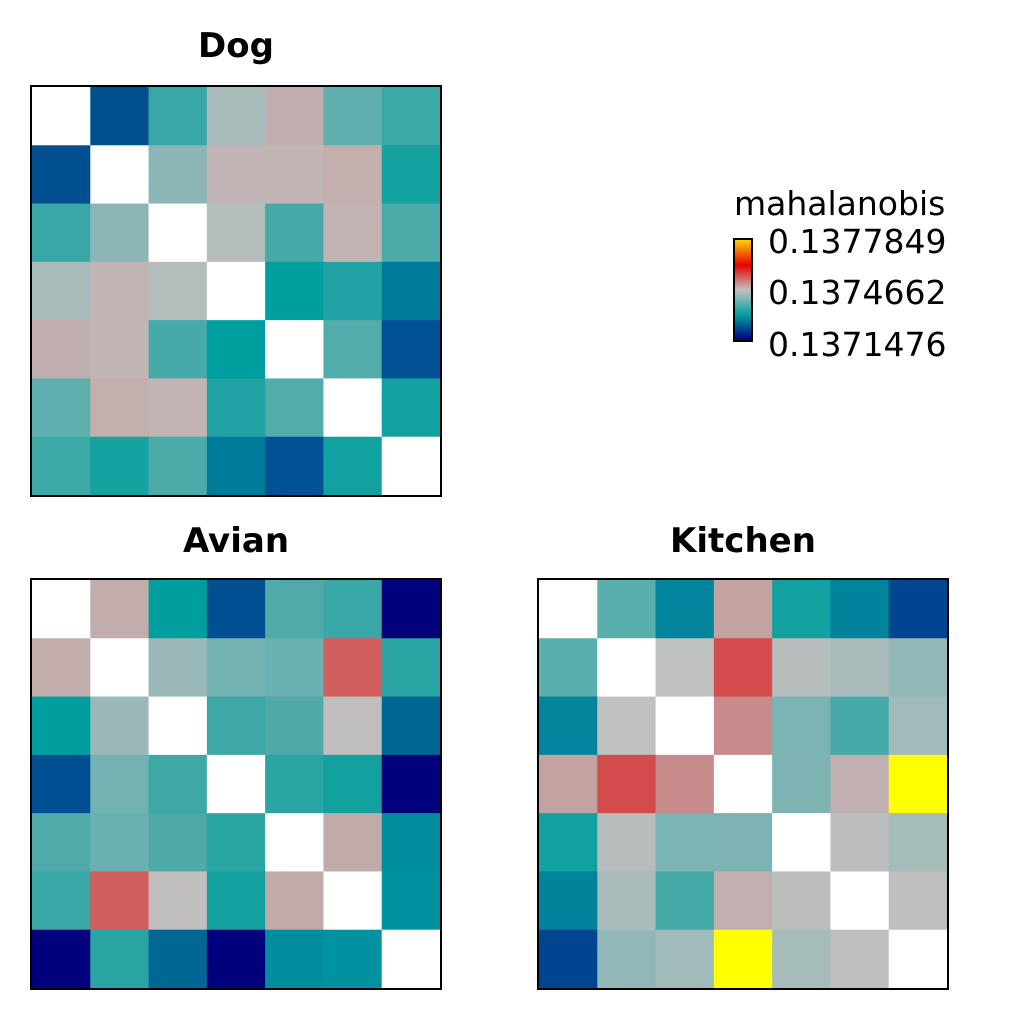 This screenshot has height=1021, width=1029. What do you see at coordinates (857, 292) in the screenshot?
I see `legend-mid-label: 0.1374662` at bounding box center [857, 292].